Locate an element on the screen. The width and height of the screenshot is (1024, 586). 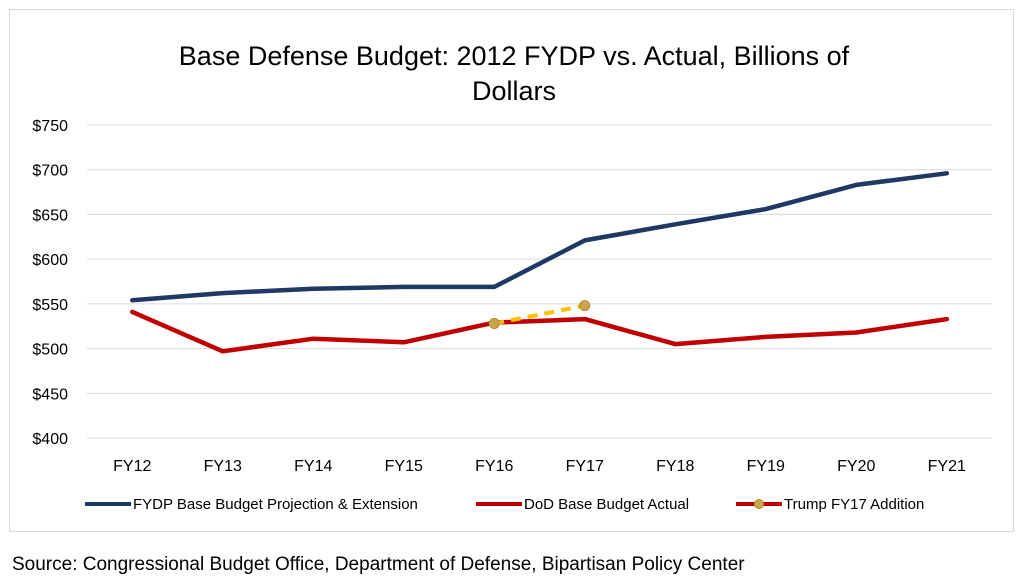
x-tick-label: FY16 is located at coordinates (494, 466).